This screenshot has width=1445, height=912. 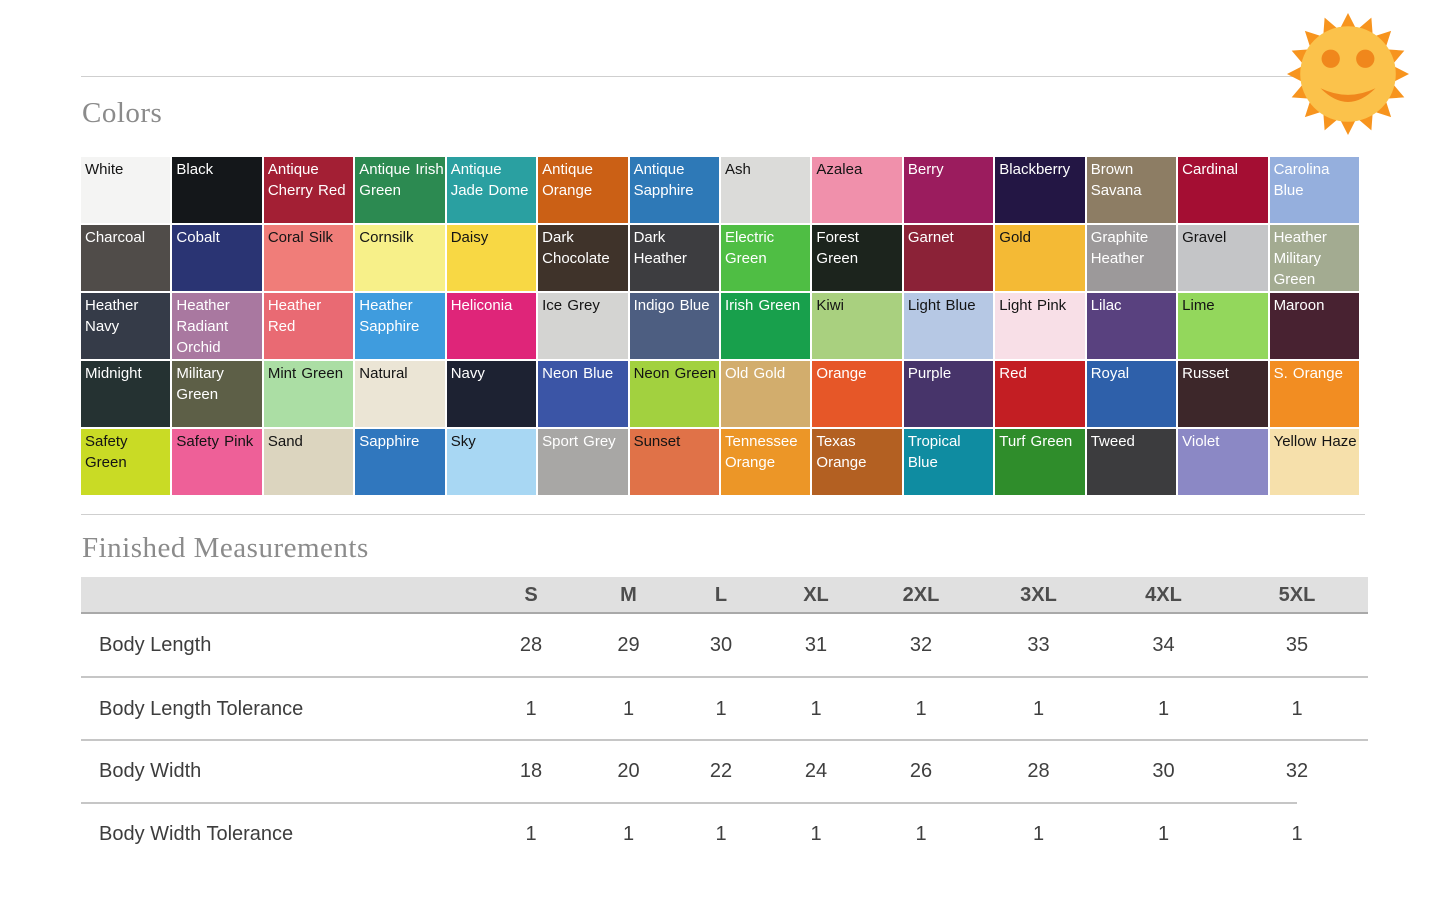 What do you see at coordinates (126, 190) in the screenshot?
I see `color-swatch-white: White` at bounding box center [126, 190].